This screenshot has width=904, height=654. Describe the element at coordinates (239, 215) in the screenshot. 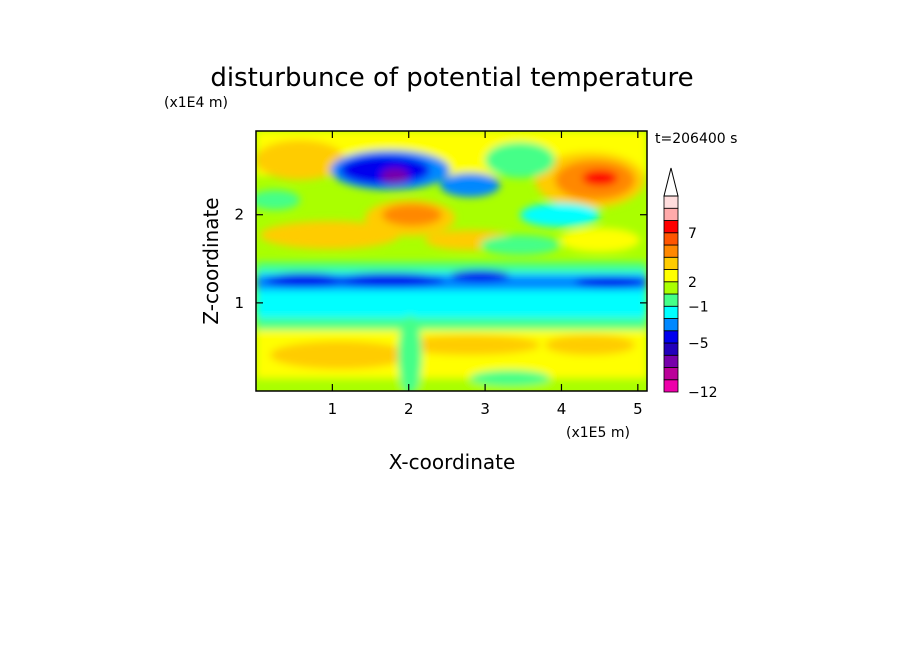

I see `y-tick-label: 2` at that location.